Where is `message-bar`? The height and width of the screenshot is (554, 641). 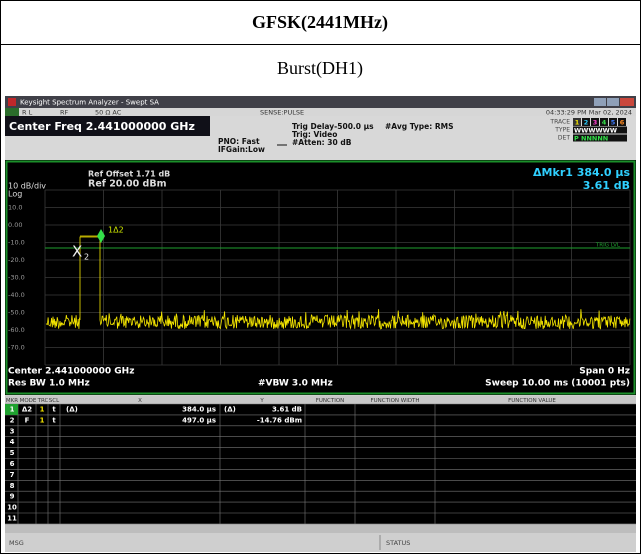 message-bar is located at coordinates (320, 542).